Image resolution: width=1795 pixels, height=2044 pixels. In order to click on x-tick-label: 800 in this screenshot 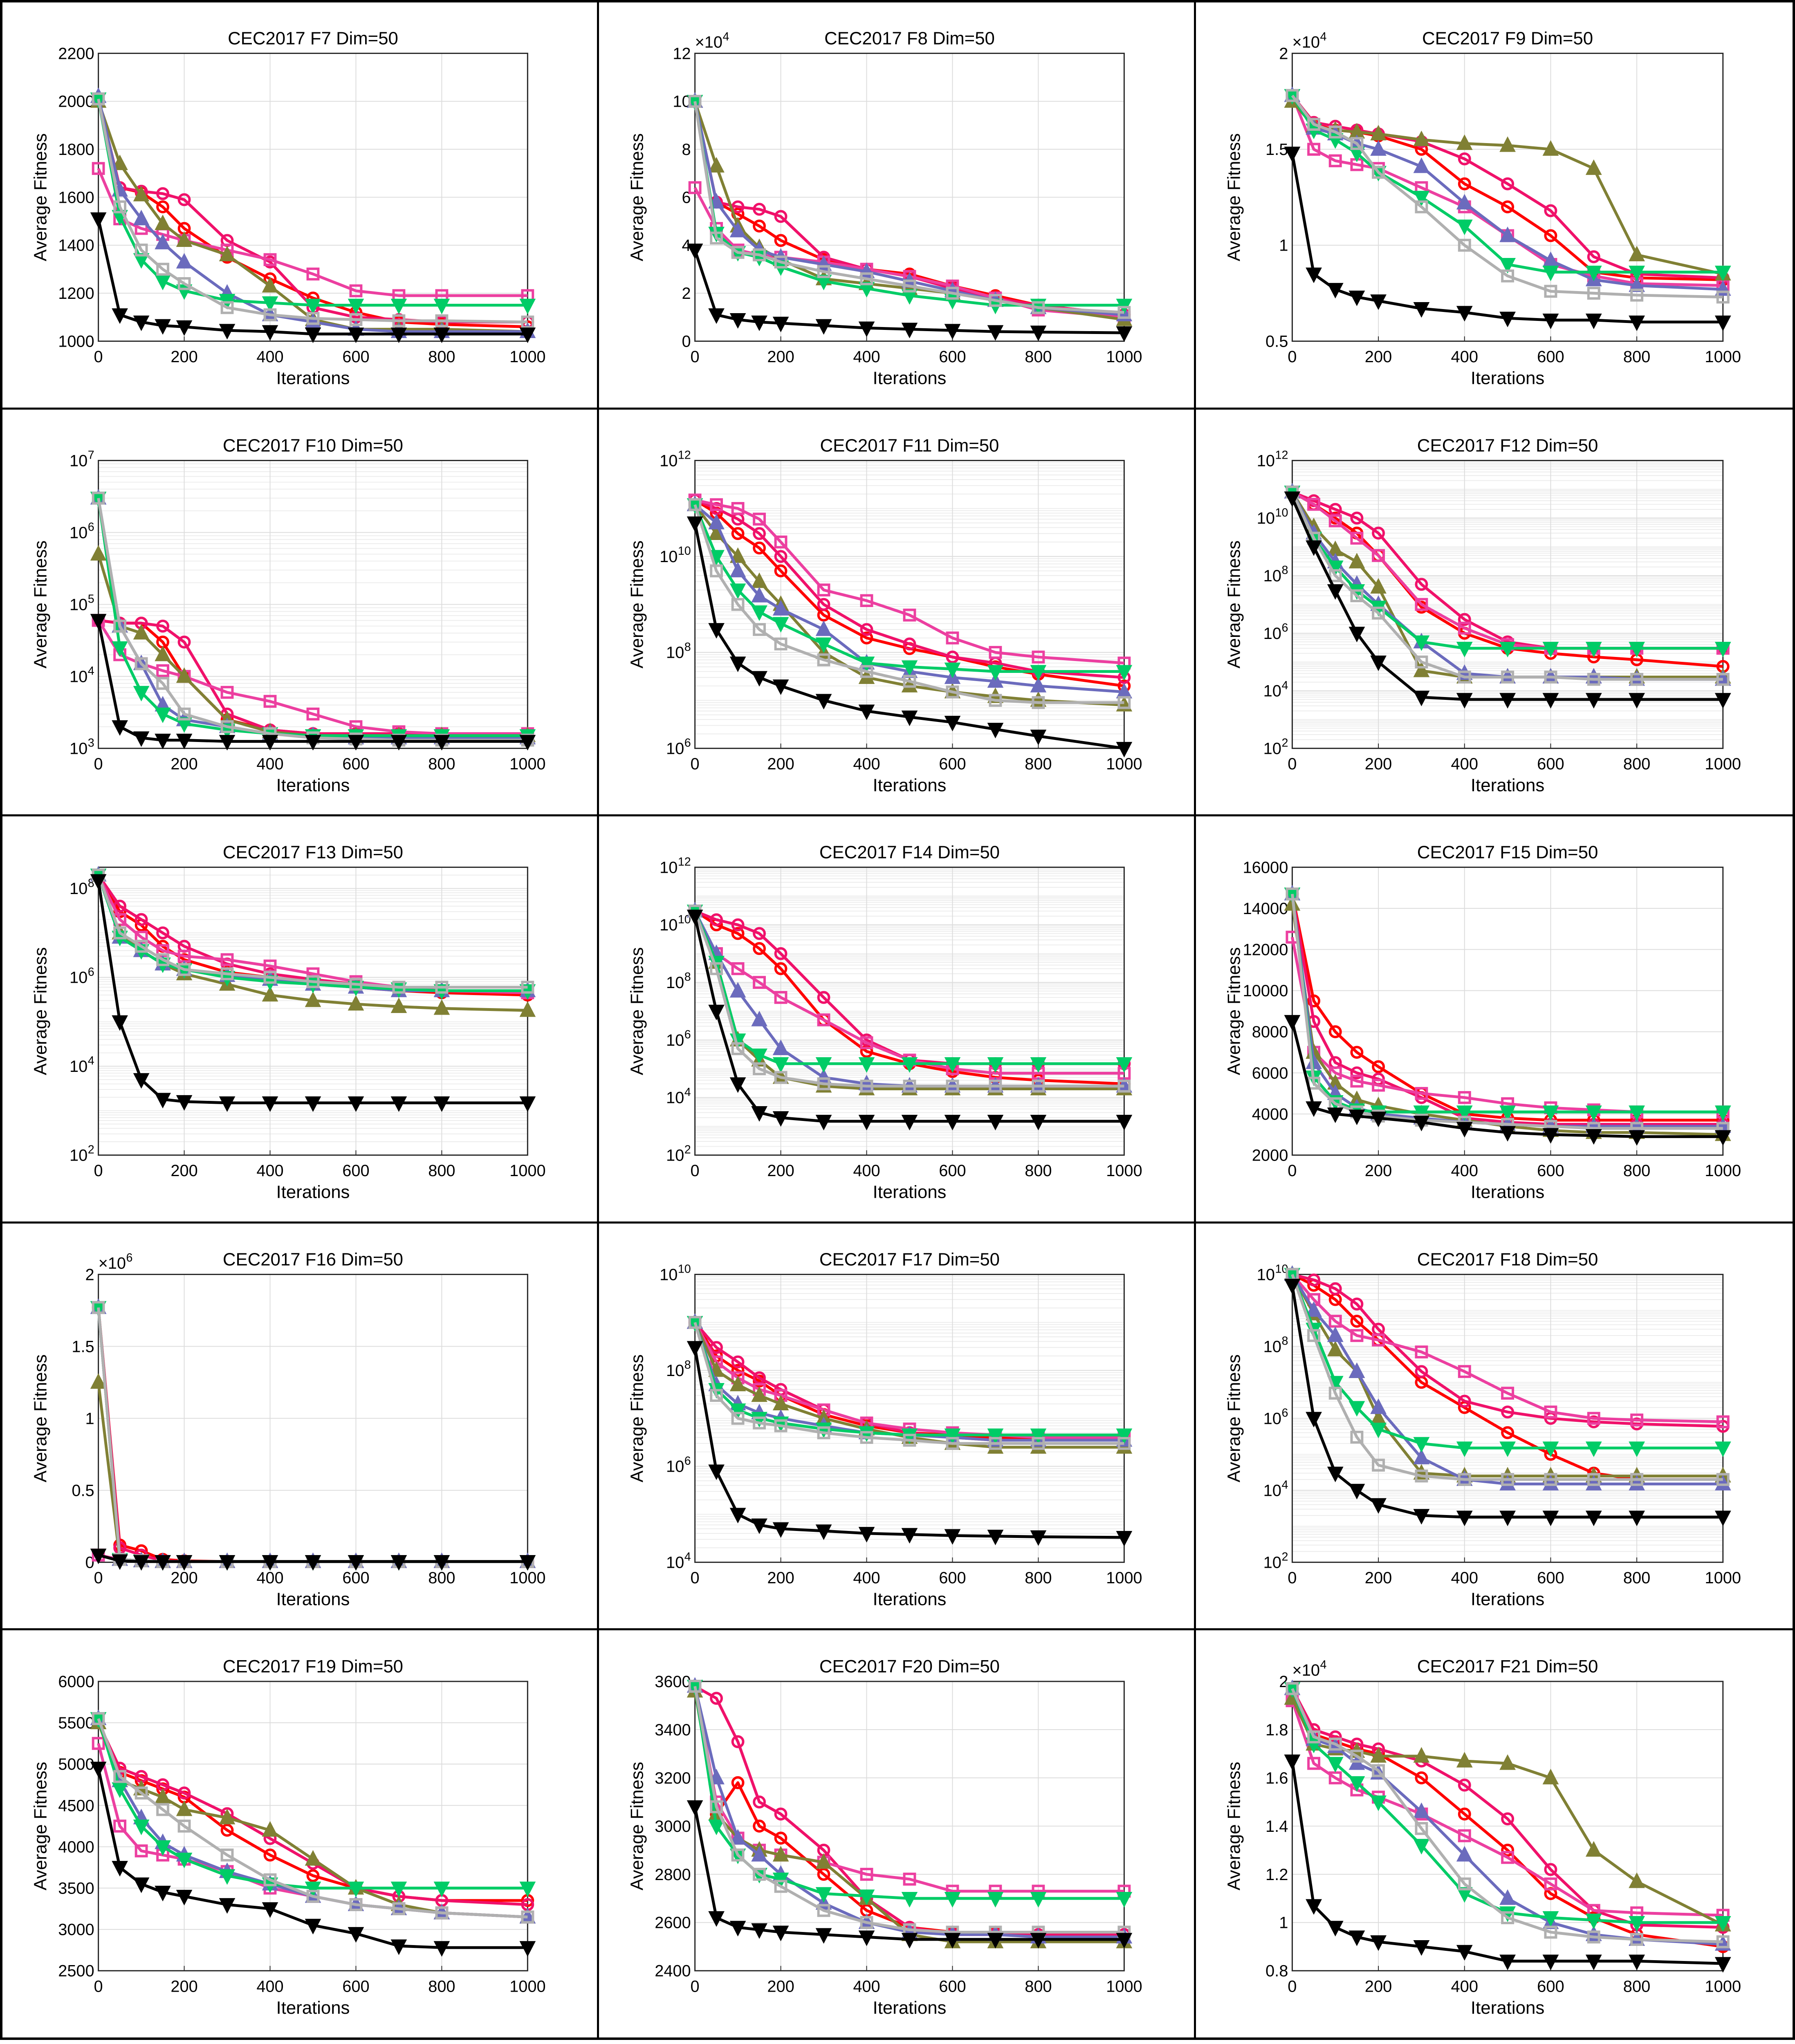, I will do `click(1038, 1578)`.